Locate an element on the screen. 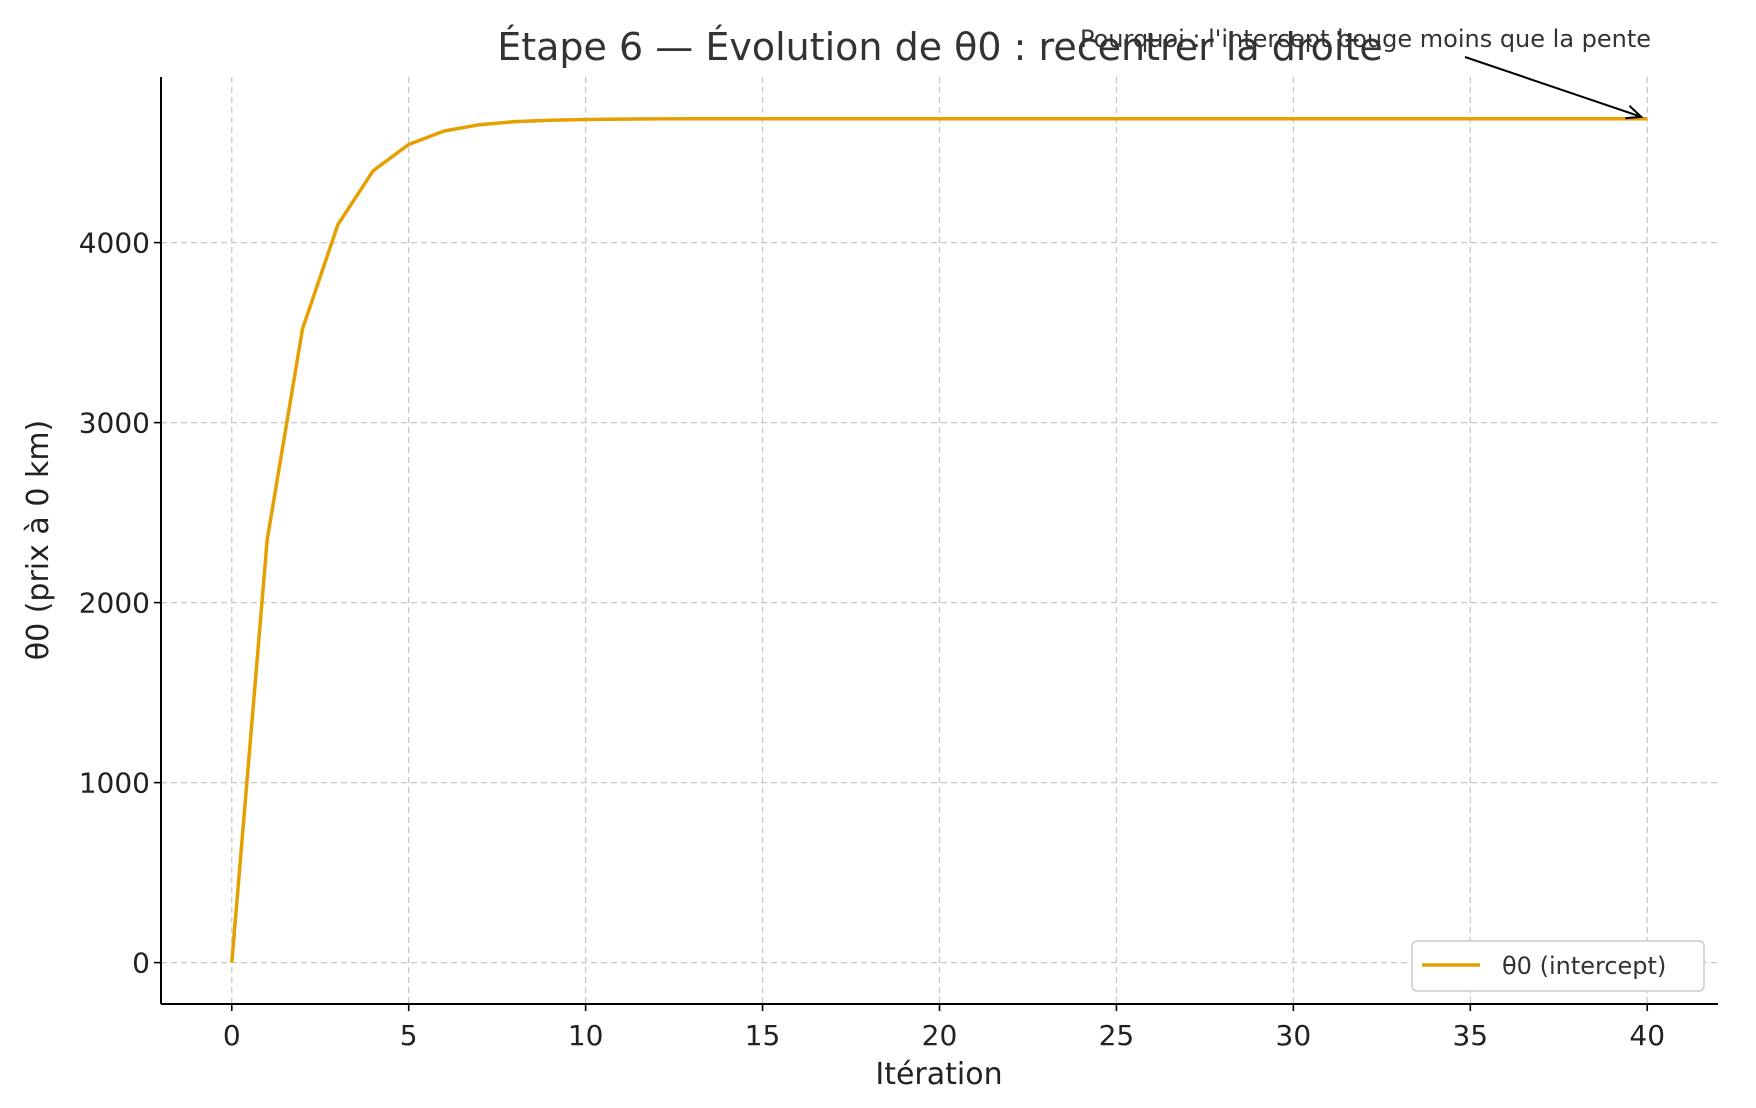 This screenshot has height=1108, width=1756. legend: θ0 (intercept) is located at coordinates (1558, 966).